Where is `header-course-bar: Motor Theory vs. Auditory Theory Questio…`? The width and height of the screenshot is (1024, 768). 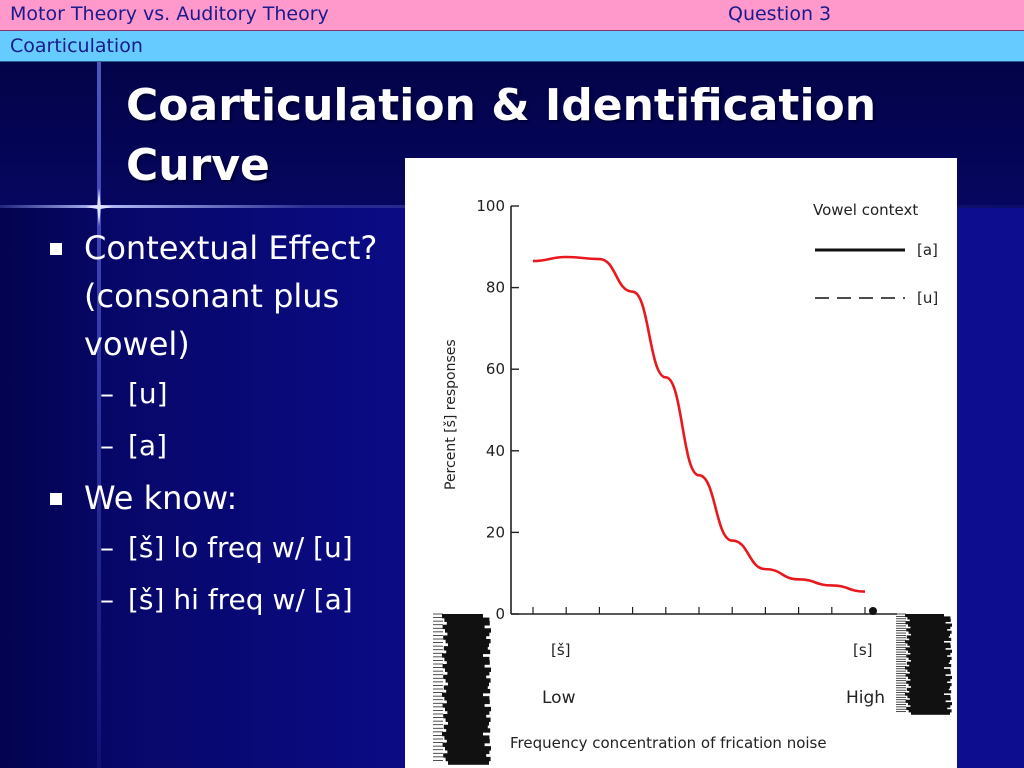
header-course-bar: Motor Theory vs. Auditory Theory Questio… is located at coordinates (512, 15).